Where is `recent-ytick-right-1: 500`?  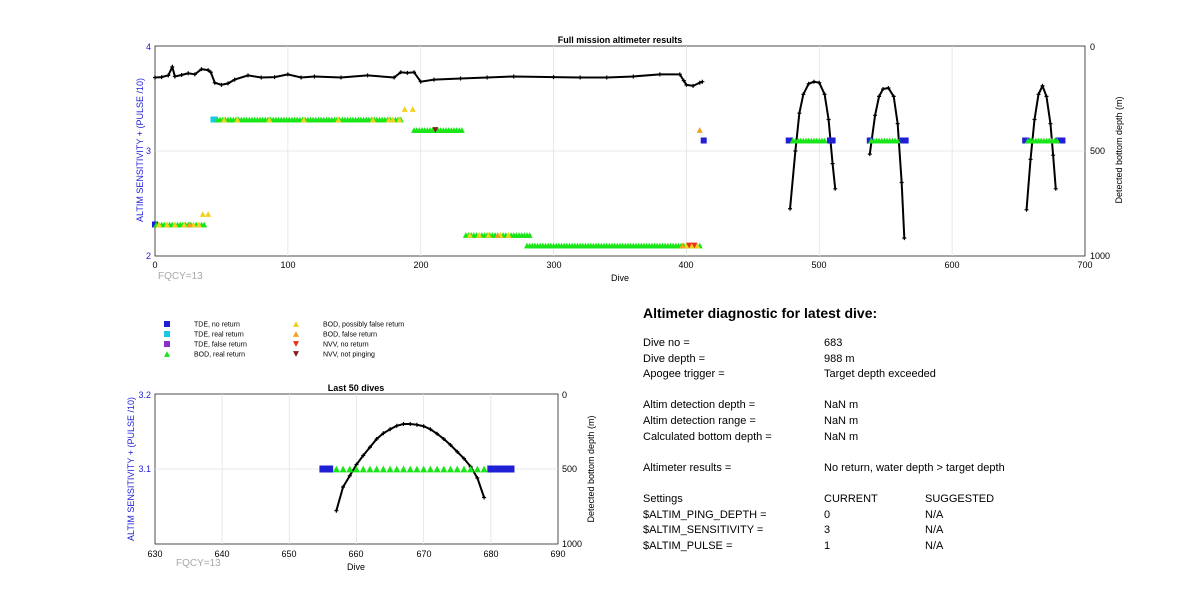 recent-ytick-right-1: 500 is located at coordinates (569, 469).